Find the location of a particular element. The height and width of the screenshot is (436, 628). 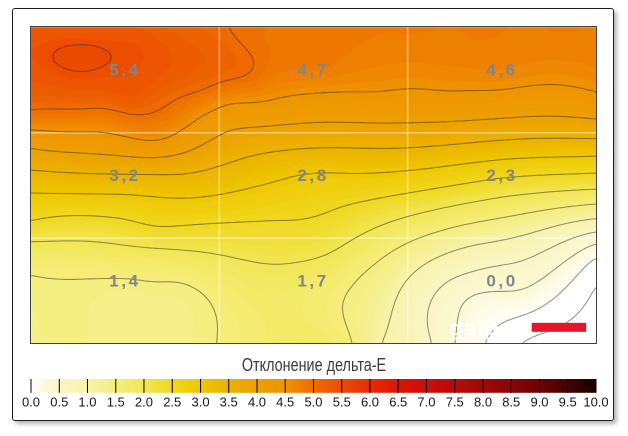

svg-text: 5.5 is located at coordinates (342, 402).